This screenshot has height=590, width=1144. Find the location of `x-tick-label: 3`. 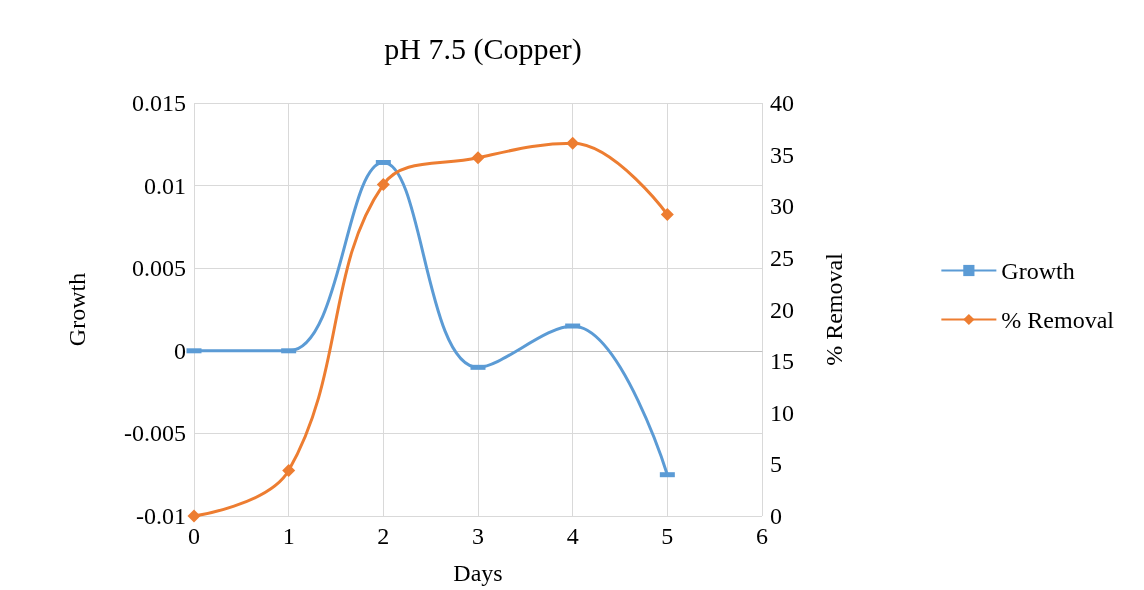

x-tick-label: 3 is located at coordinates (478, 536).